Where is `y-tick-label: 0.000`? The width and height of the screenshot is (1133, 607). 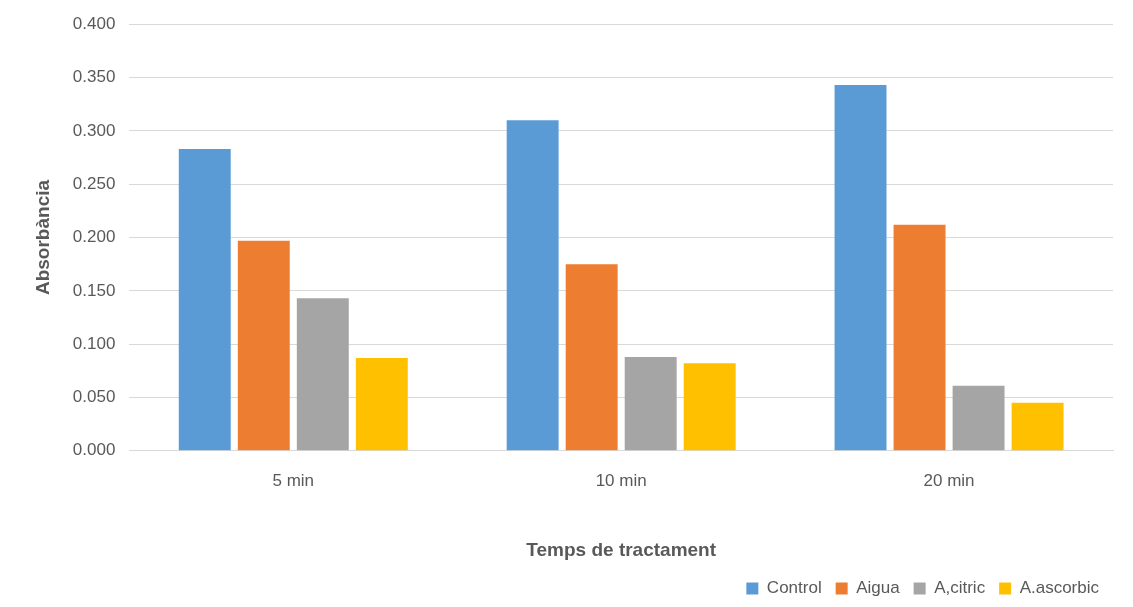 y-tick-label: 0.000 is located at coordinates (94, 450).